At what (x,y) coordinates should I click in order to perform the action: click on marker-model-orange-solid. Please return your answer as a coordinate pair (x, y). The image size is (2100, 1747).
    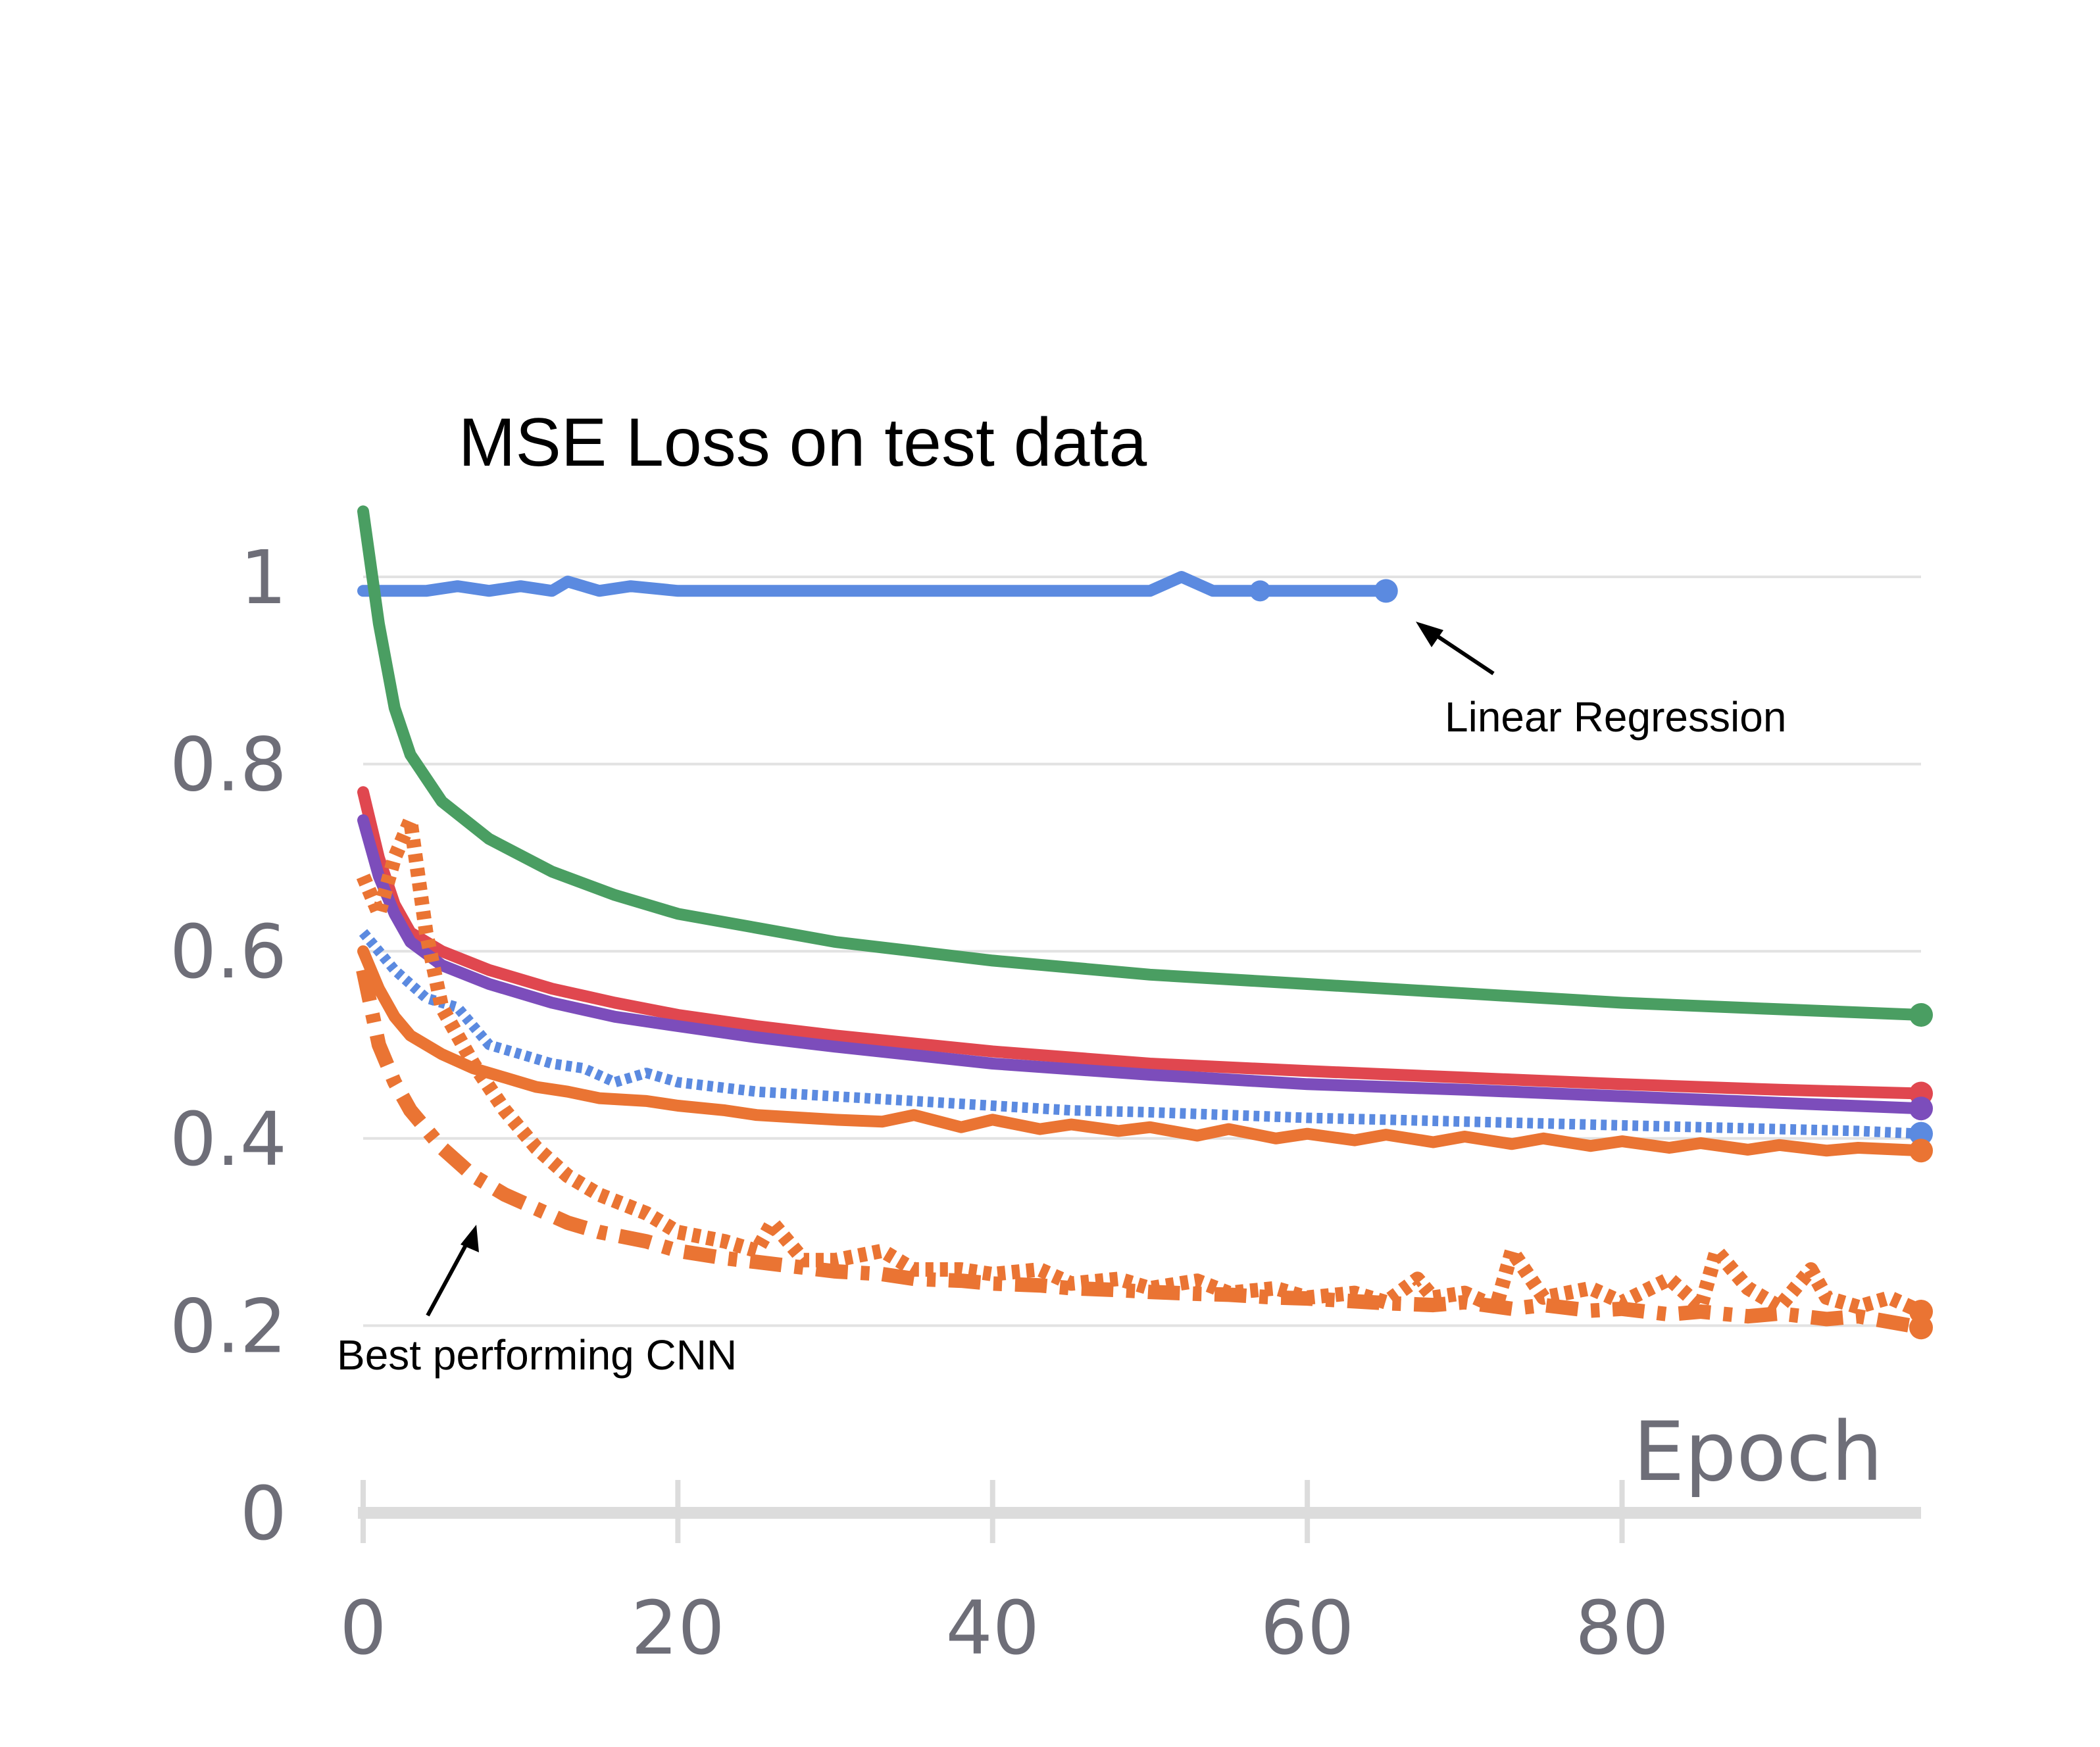
    Looking at the image, I should click on (1921, 1151).